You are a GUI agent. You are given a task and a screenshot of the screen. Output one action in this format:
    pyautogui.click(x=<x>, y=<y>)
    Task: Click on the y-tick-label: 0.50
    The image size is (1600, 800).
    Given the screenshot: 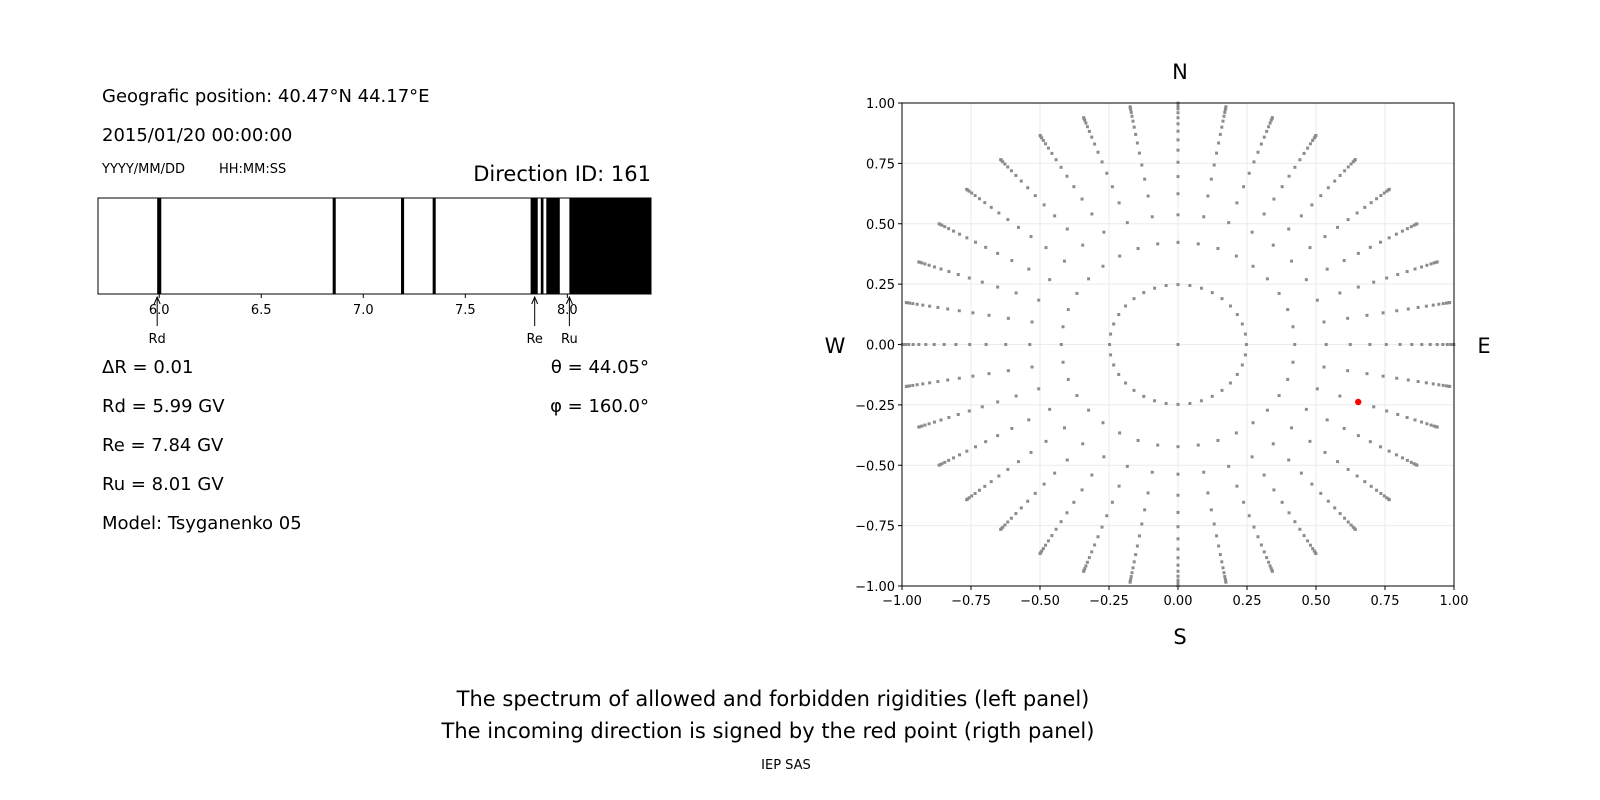 What is the action you would take?
    pyautogui.click(x=880, y=225)
    